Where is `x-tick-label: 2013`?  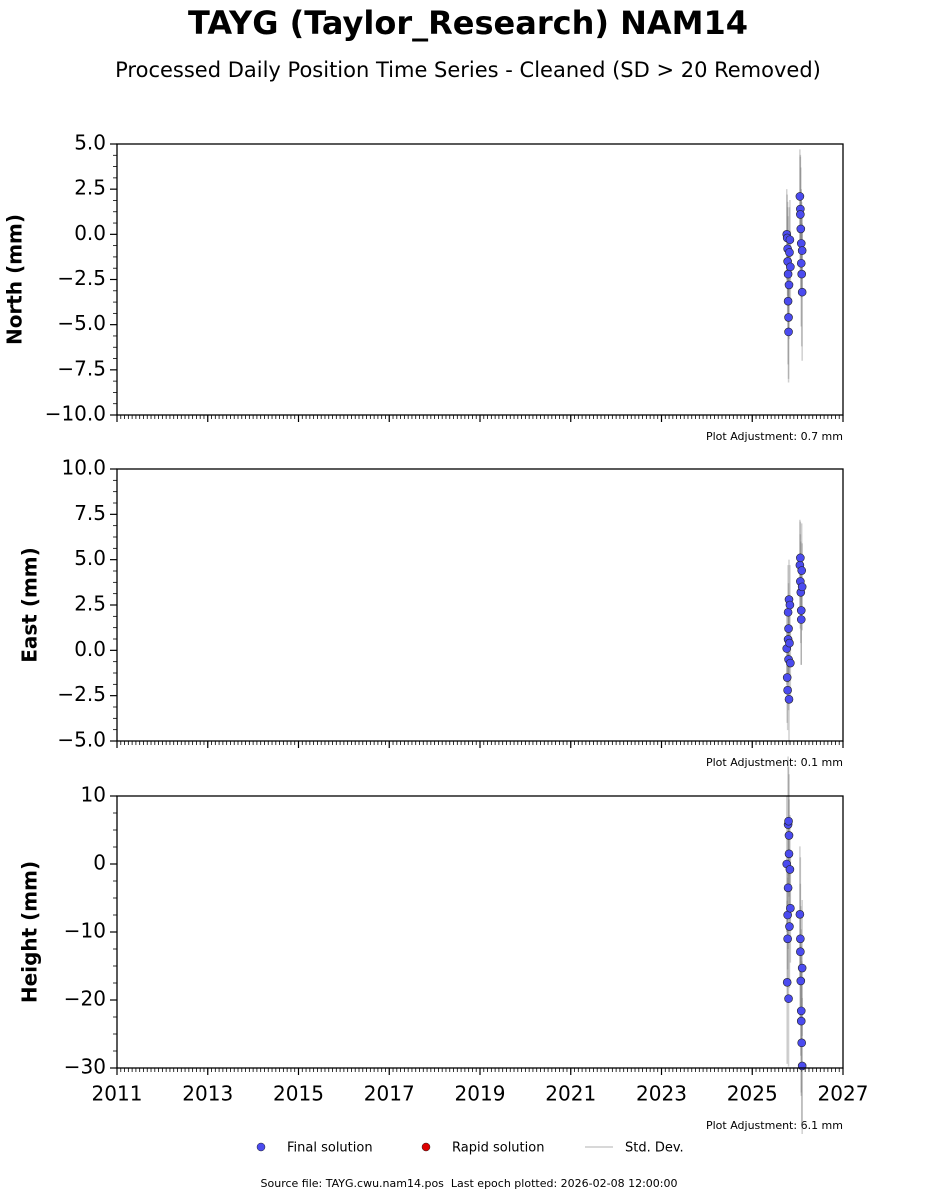
x-tick-label: 2013 is located at coordinates (207, 1094).